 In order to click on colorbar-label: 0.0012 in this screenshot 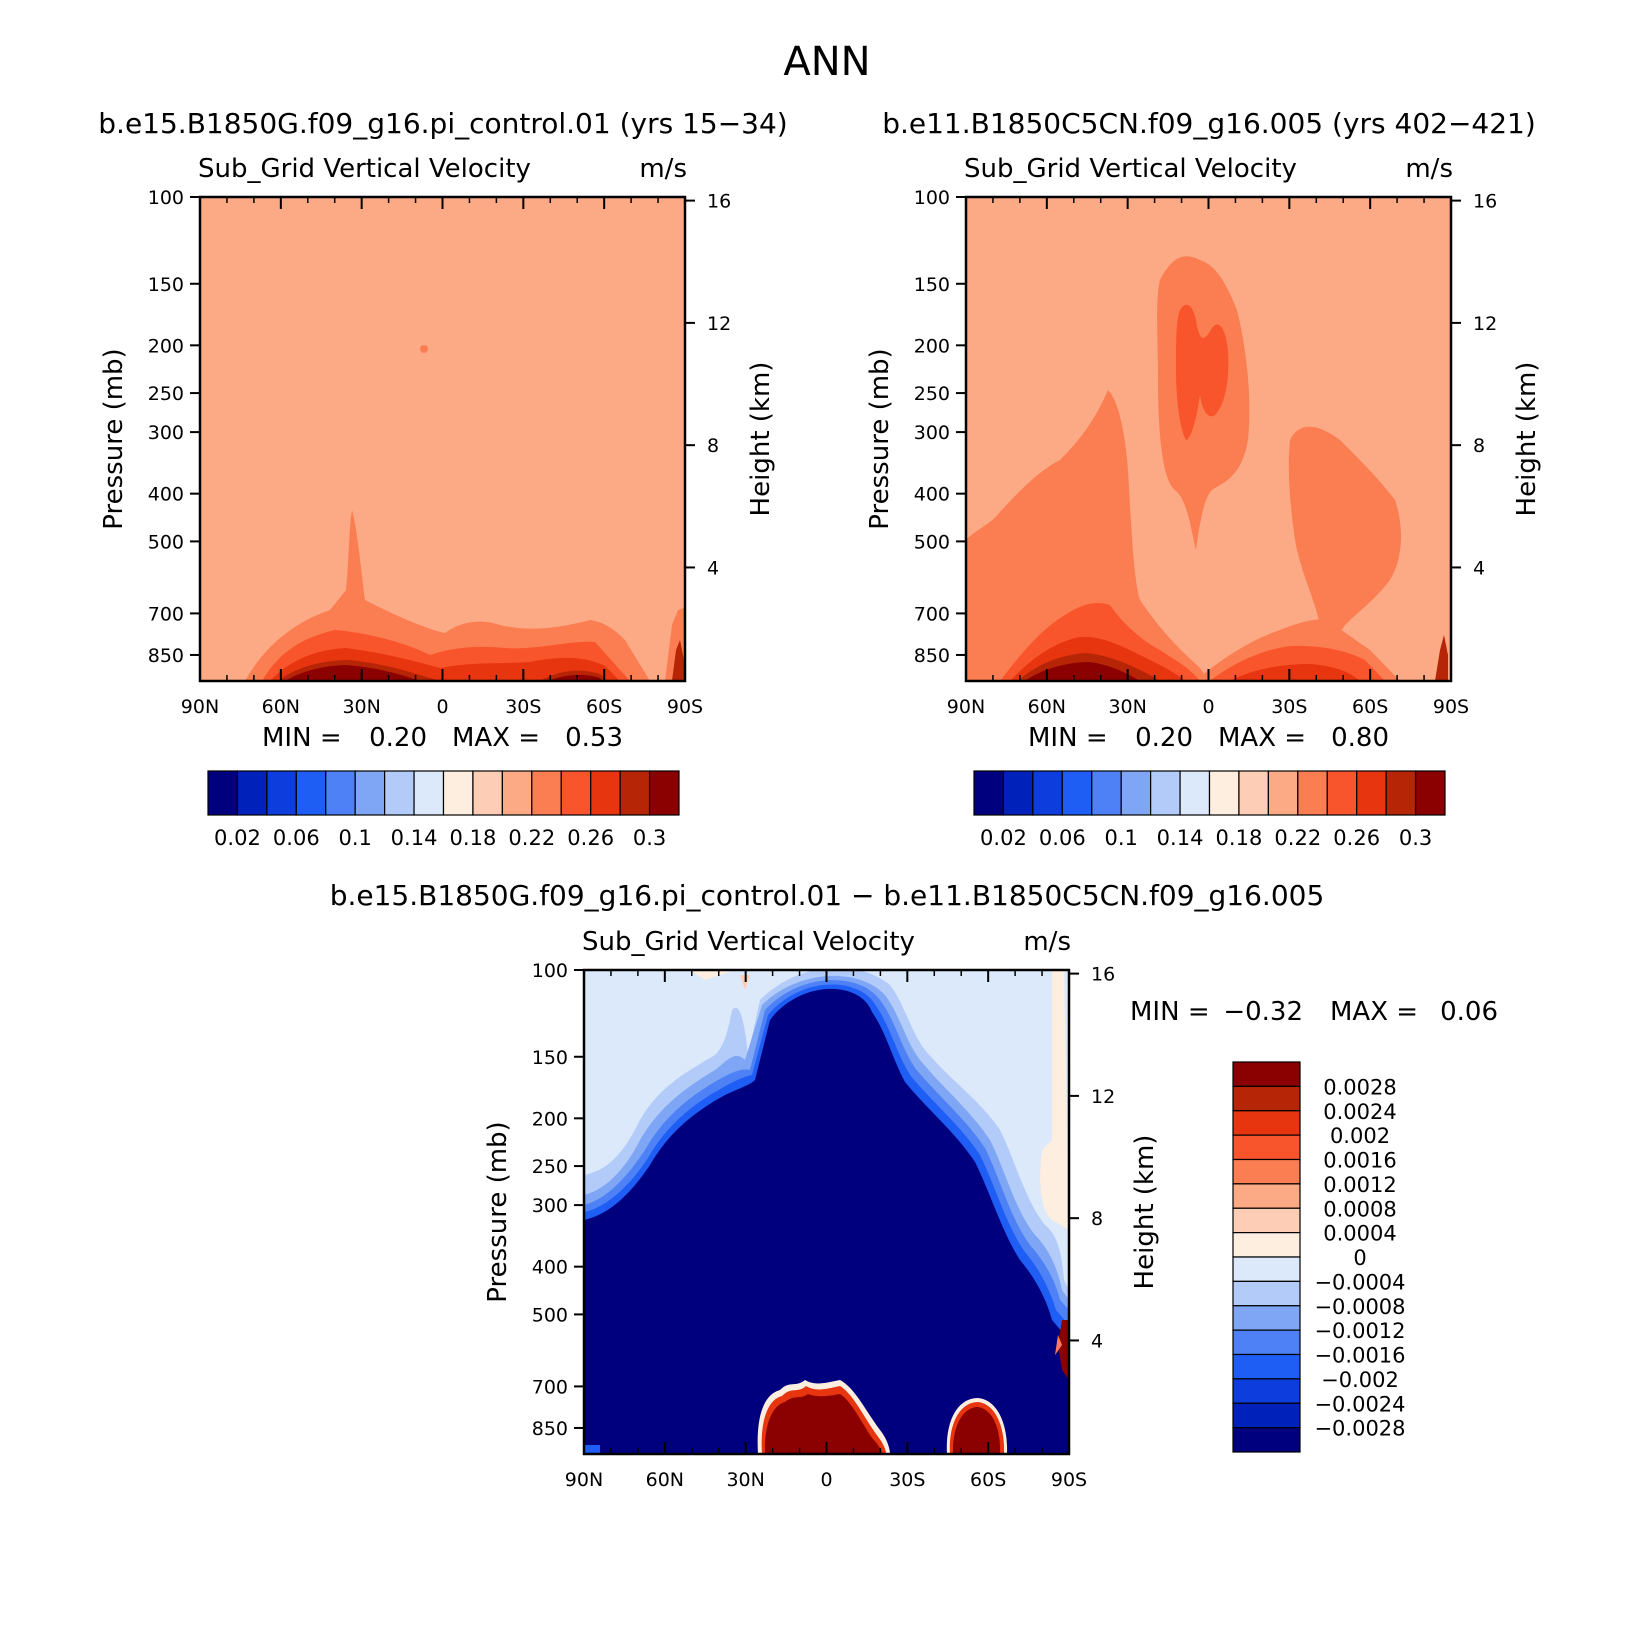, I will do `click(1359, 1185)`.